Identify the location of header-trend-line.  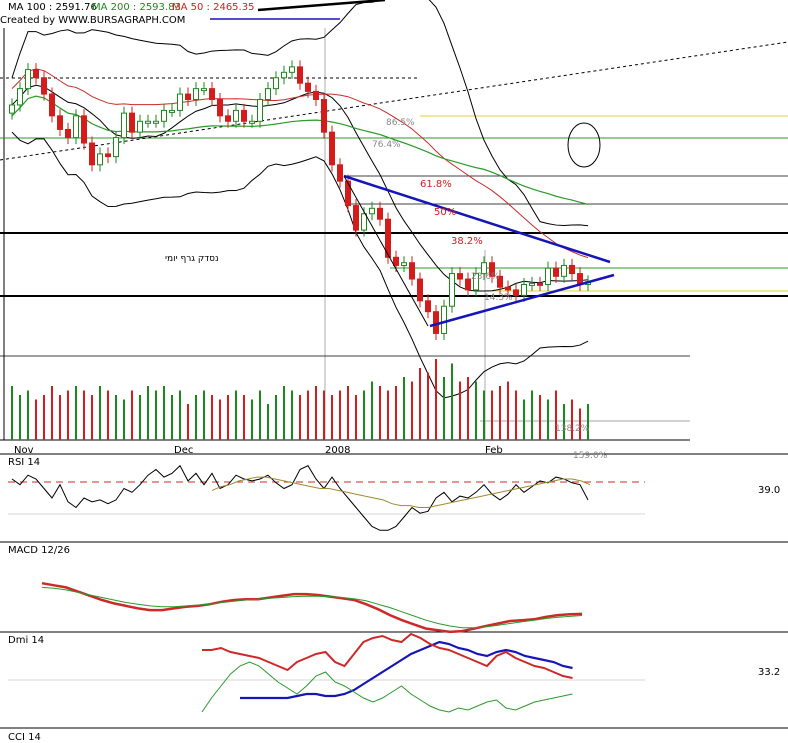
(321, 6).